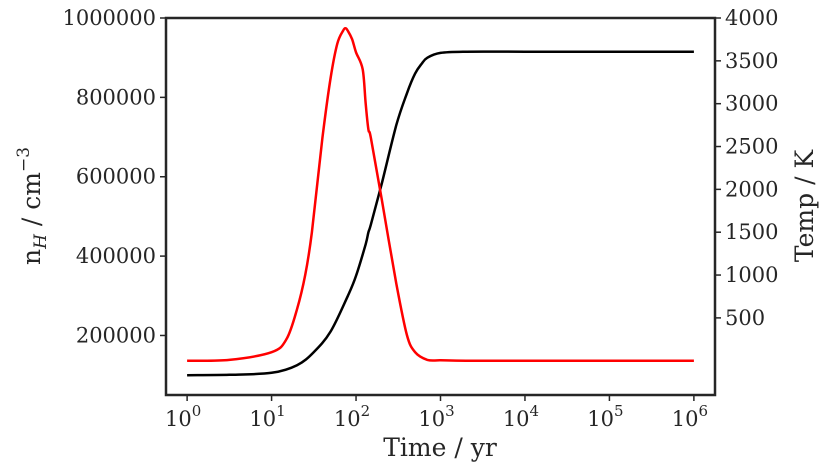 The height and width of the screenshot is (473, 831). I want to click on x-tick-label: 10⁴, so click(521, 416).